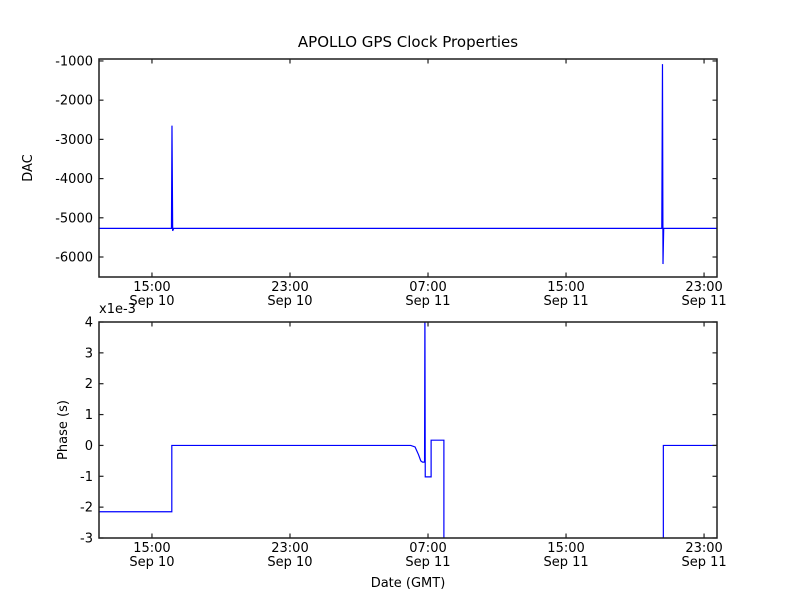 Image resolution: width=800 pixels, height=604 pixels. I want to click on figure-title: APOLLO GPS Clock Properties, so click(408, 42).